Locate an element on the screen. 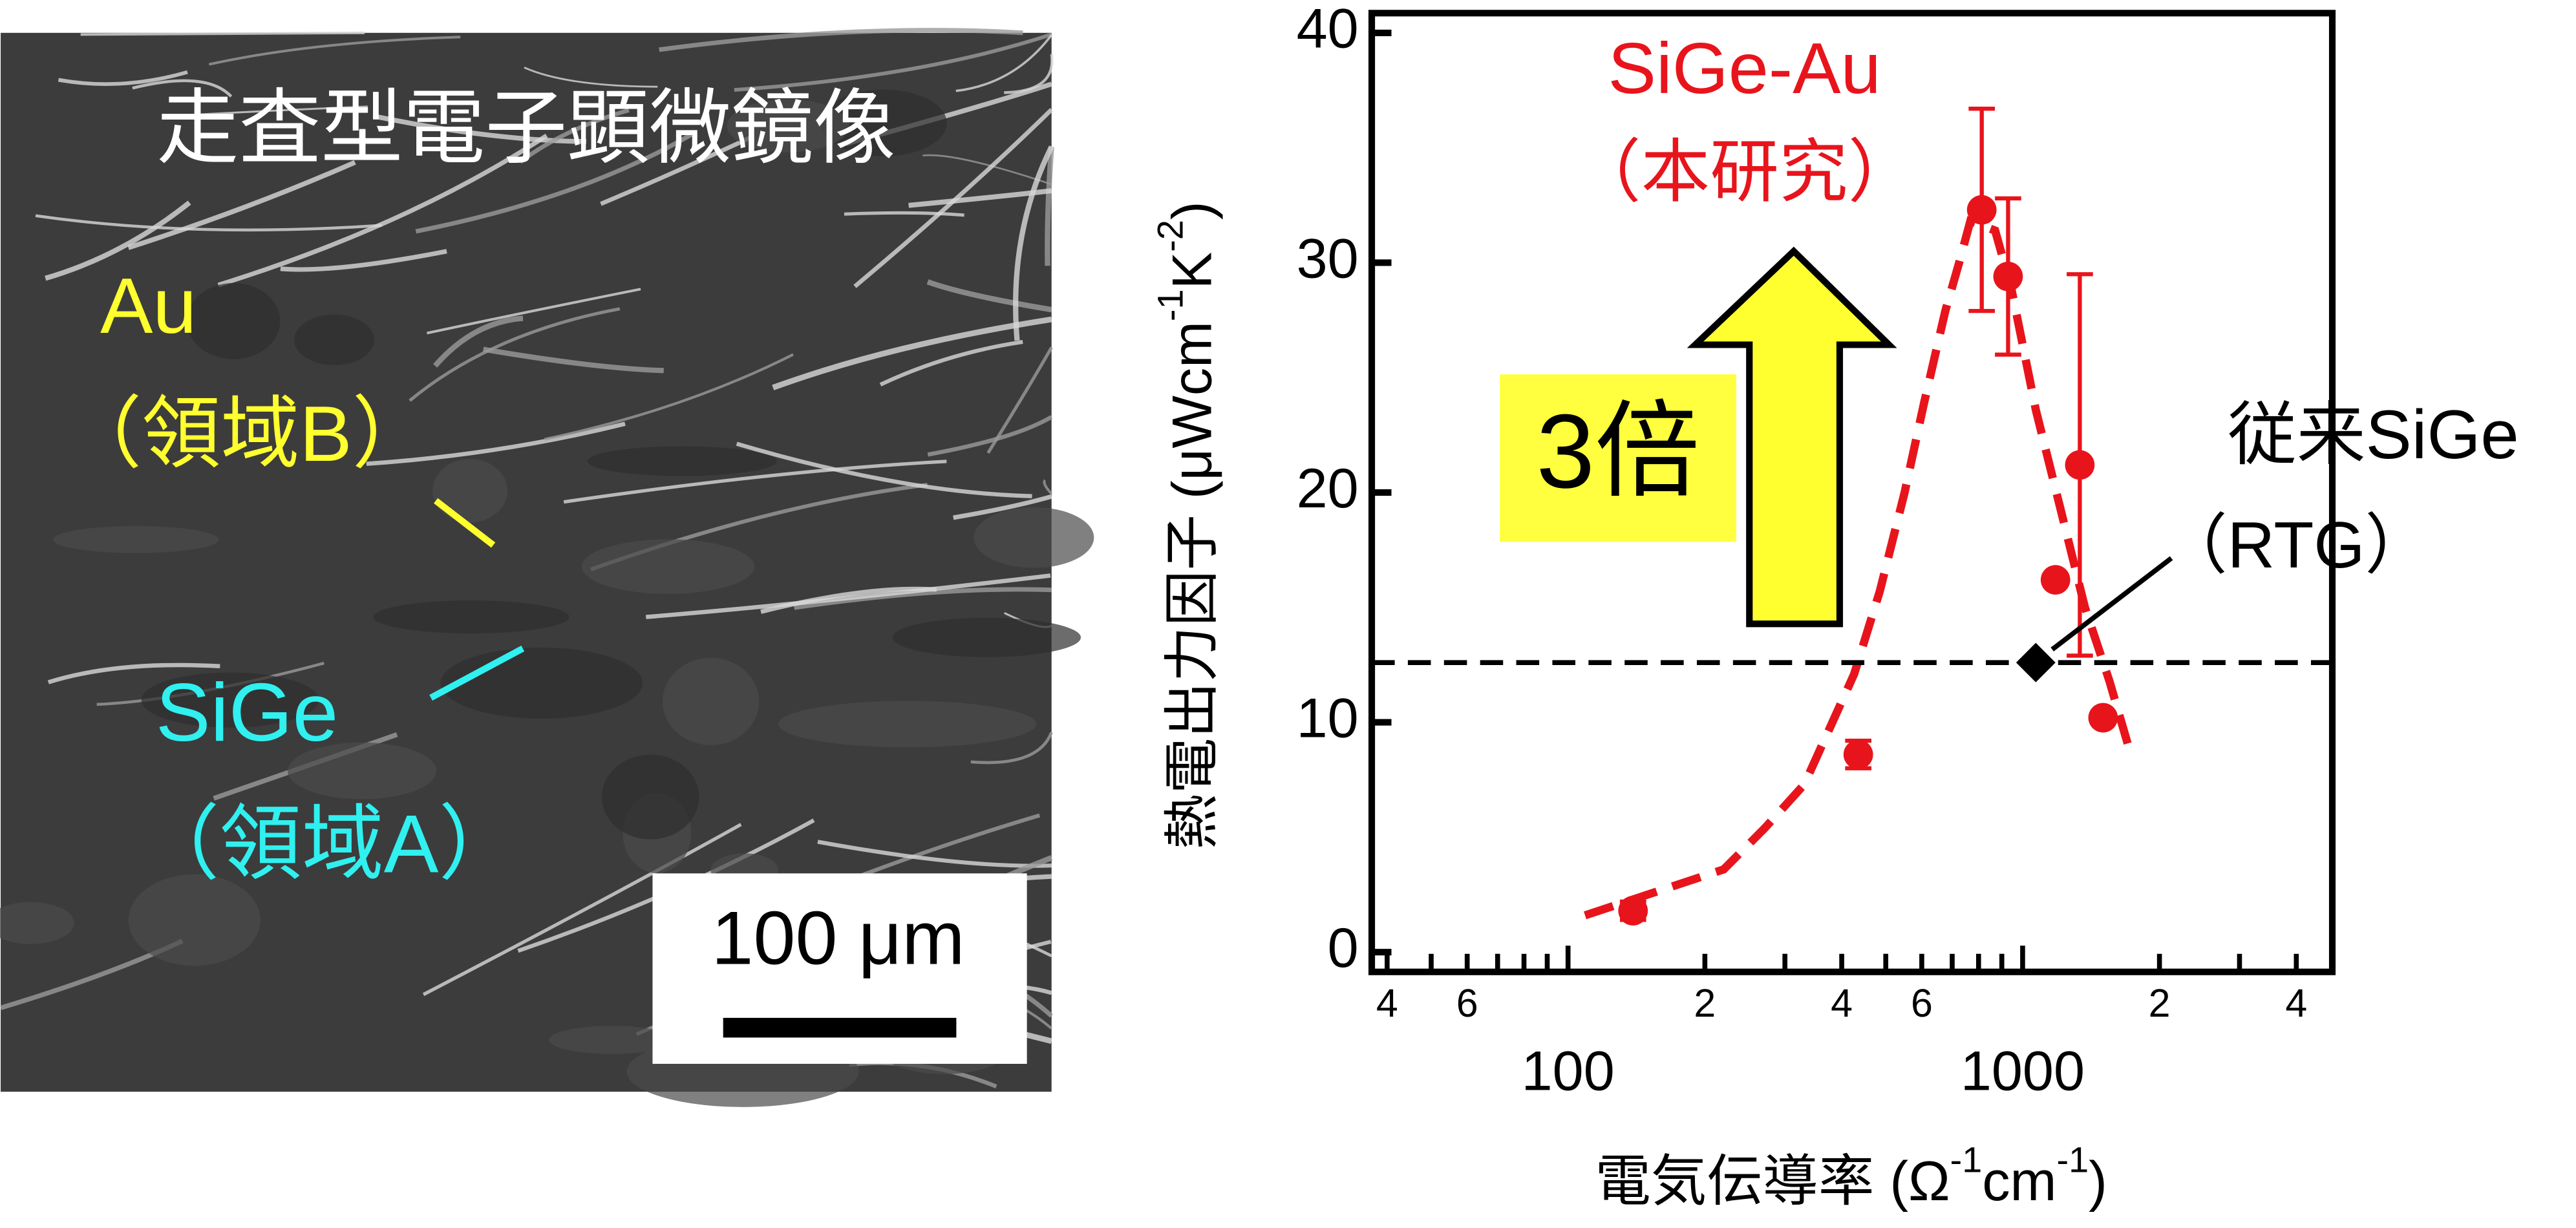 This screenshot has height=1228, width=2576. y-tick-label: 40 is located at coordinates (1328, 30).